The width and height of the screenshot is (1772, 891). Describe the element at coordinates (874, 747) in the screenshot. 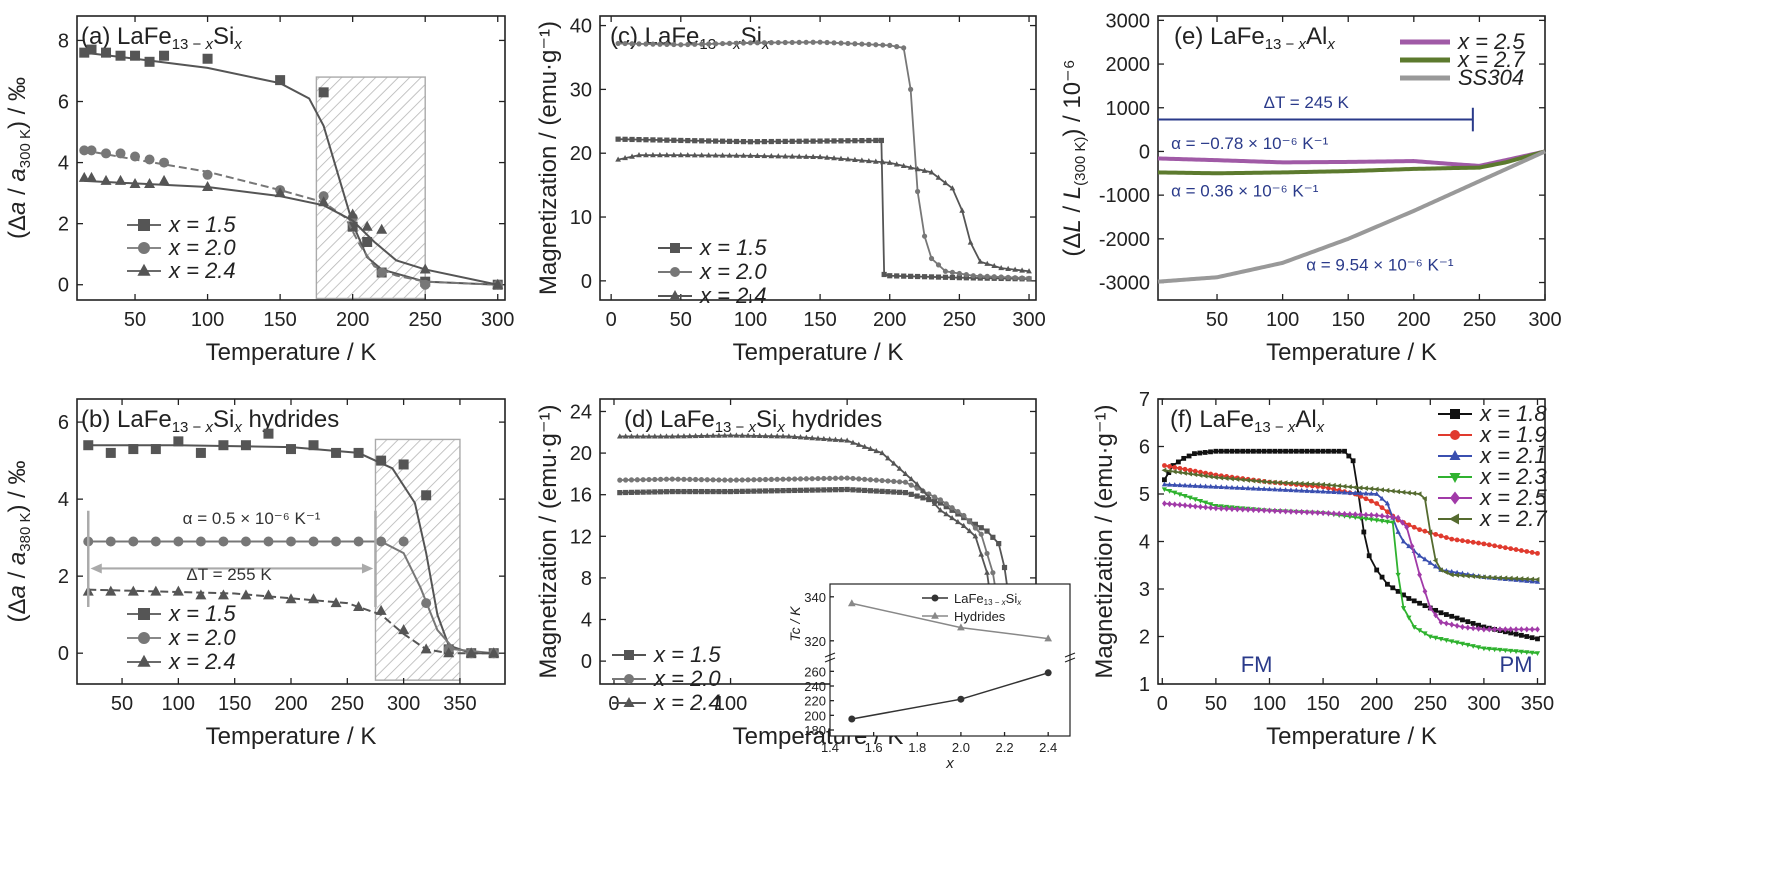

I see `inset-x-tick-label: 1.6` at that location.